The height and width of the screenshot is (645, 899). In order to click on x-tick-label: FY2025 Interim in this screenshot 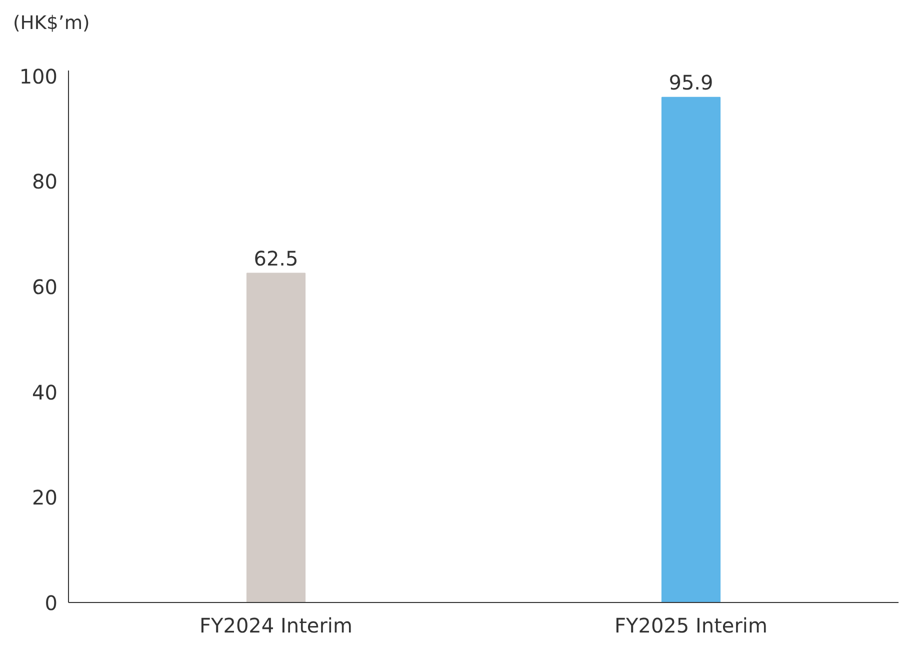, I will do `click(691, 626)`.